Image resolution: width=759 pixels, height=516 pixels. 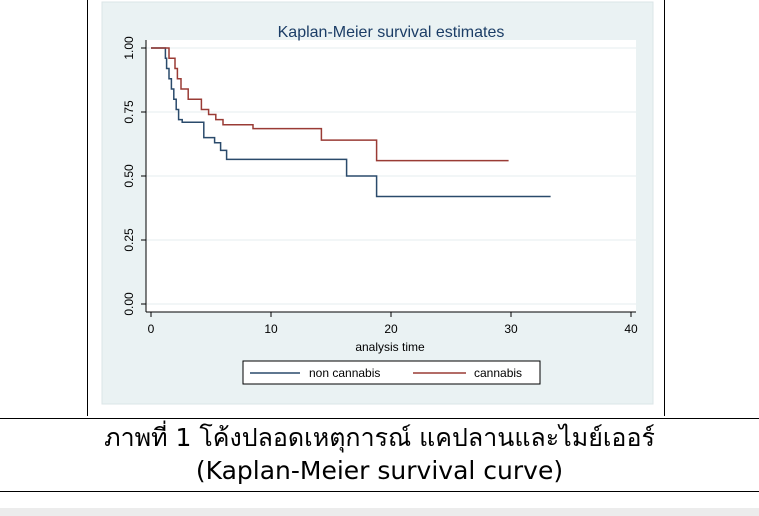 What do you see at coordinates (129, 48) in the screenshot?
I see `y-tick-label: 1.00` at bounding box center [129, 48].